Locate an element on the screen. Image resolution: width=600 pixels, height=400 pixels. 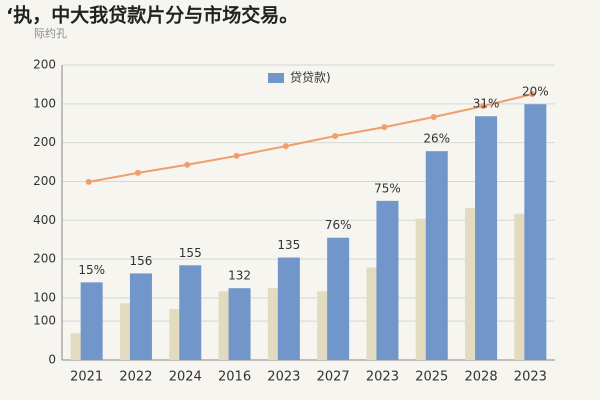
x-tick-label: 2028 is located at coordinates (481, 377).